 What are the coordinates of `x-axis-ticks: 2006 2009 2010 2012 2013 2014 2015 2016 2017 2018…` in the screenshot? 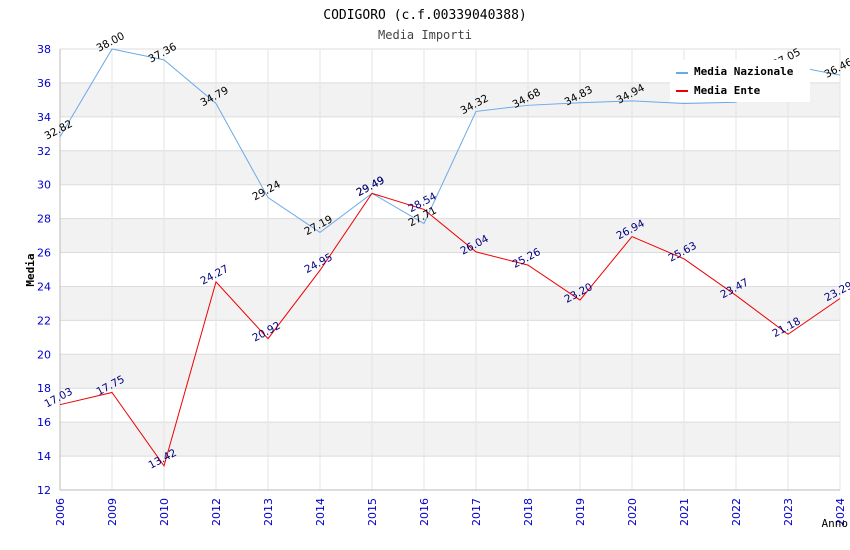 It's located at (450, 512).